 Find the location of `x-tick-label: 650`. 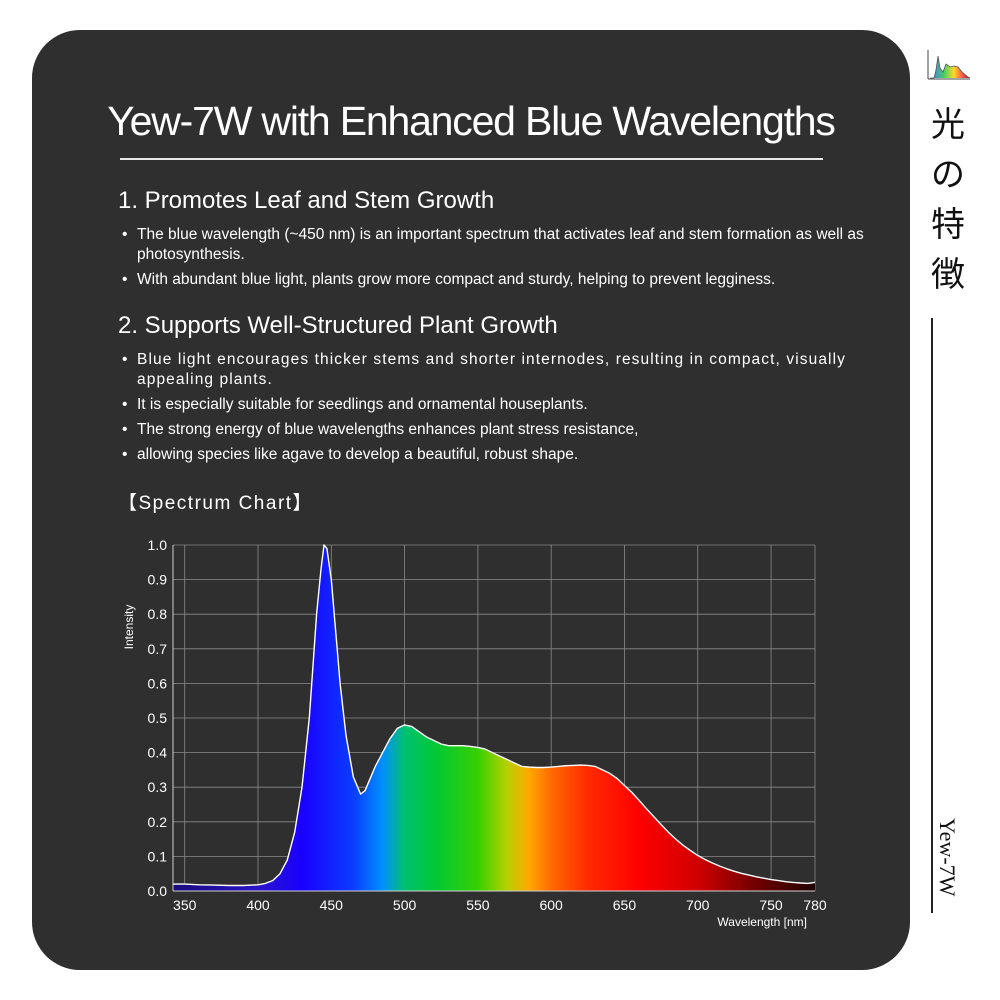

x-tick-label: 650 is located at coordinates (625, 905).